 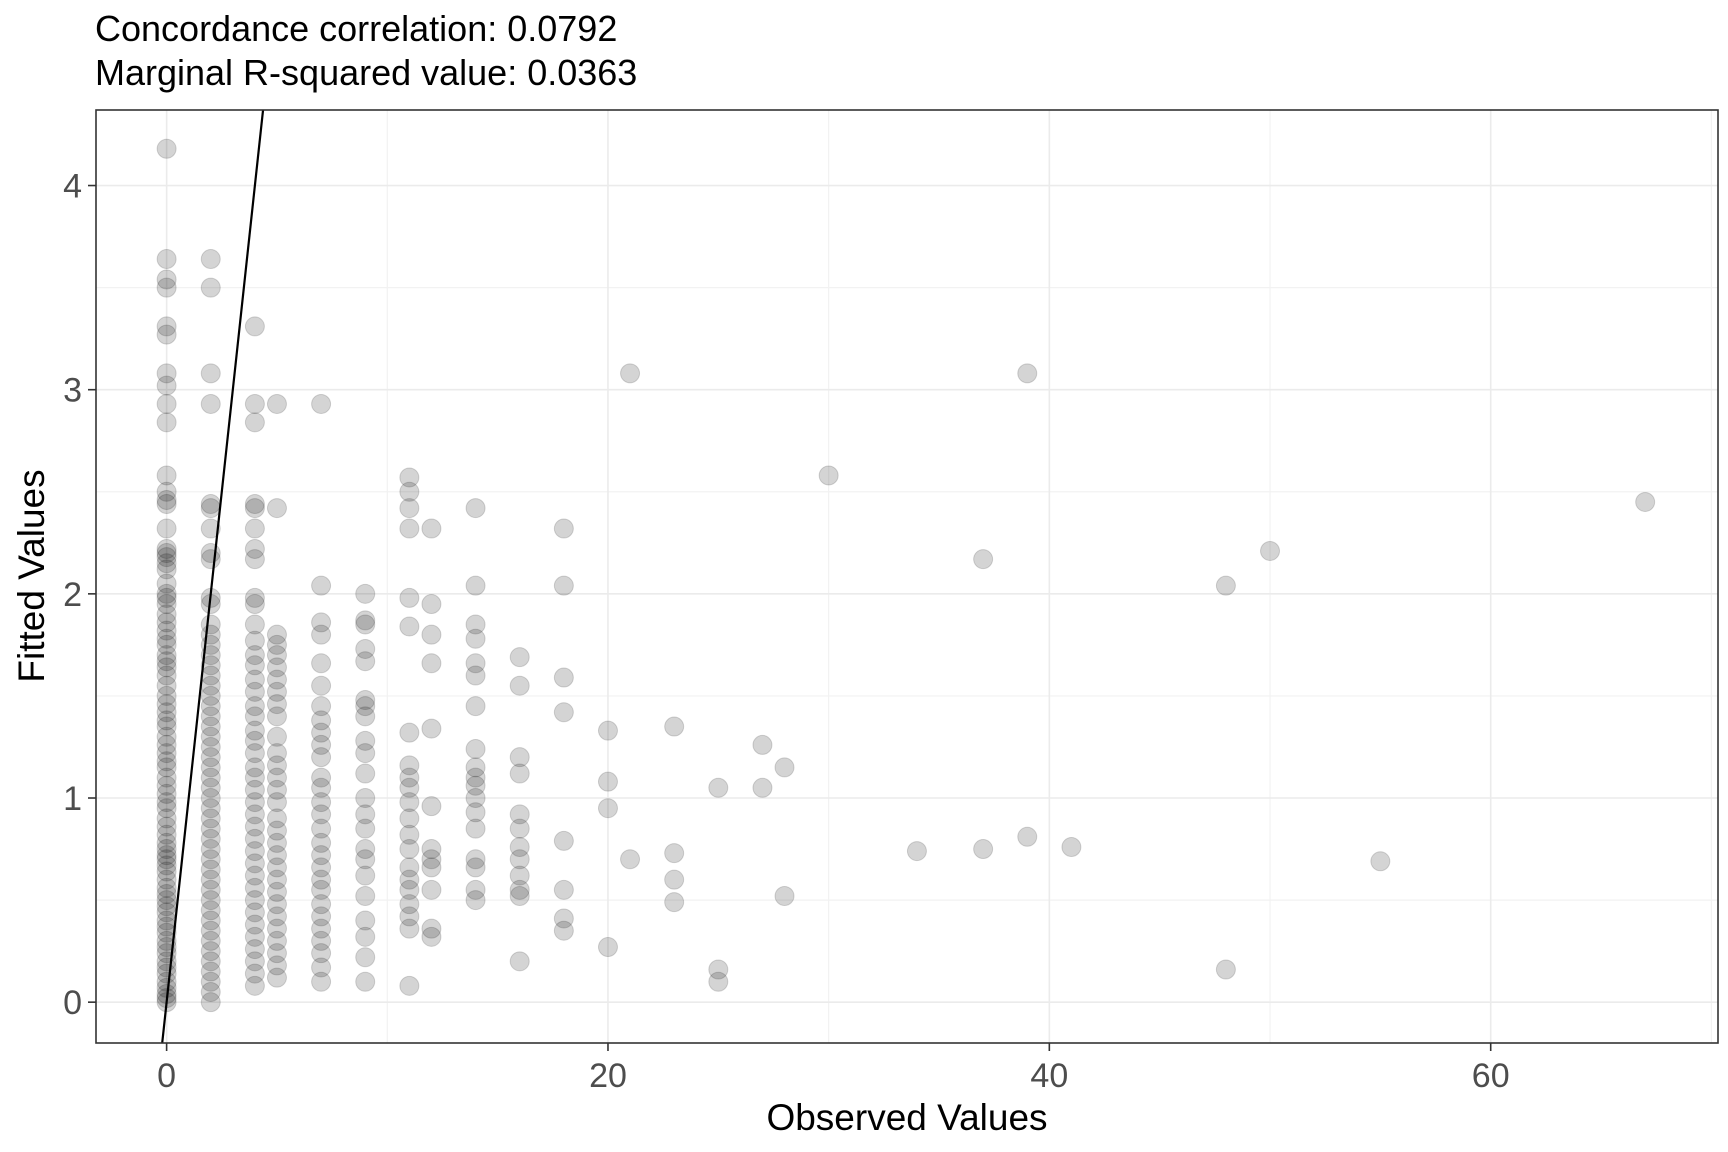 What do you see at coordinates (608, 1076) in the screenshot?
I see `x-tick-label: 20` at bounding box center [608, 1076].